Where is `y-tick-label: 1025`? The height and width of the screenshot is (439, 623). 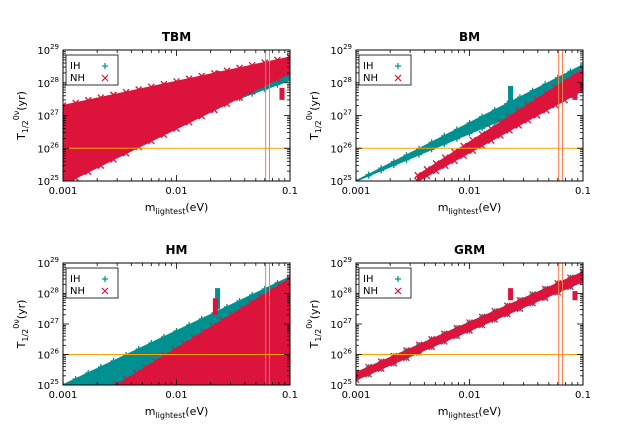
y-tick-label: 1025 is located at coordinates (48, 385).